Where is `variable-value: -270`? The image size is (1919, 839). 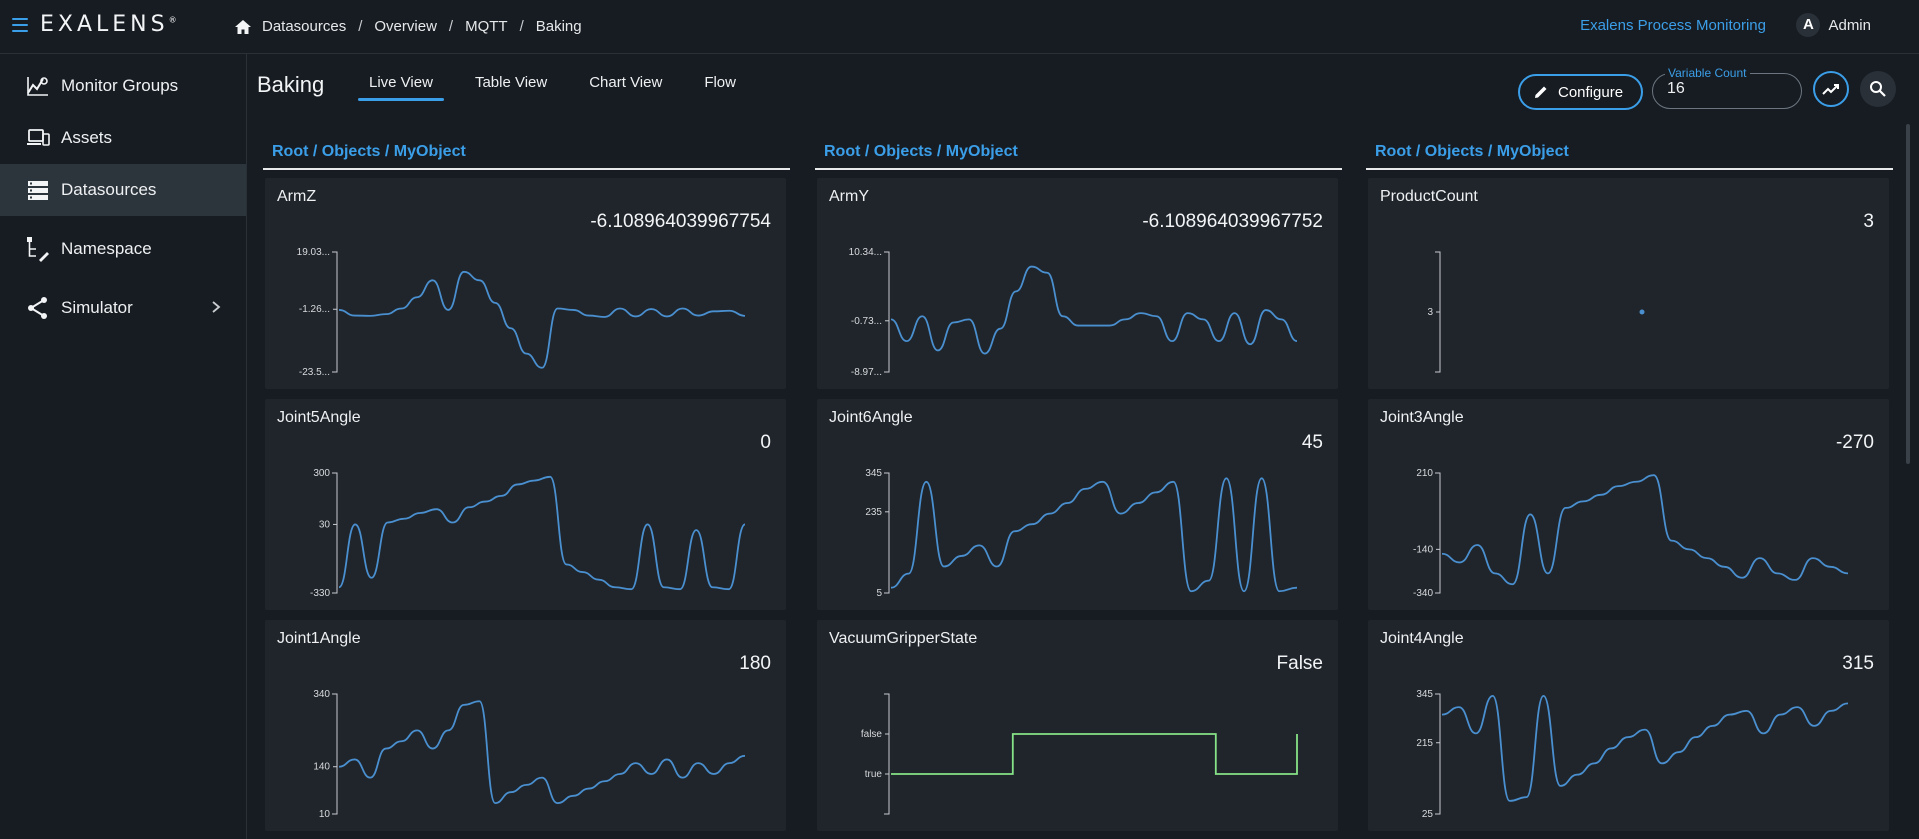
variable-value: -270 is located at coordinates (1854, 442).